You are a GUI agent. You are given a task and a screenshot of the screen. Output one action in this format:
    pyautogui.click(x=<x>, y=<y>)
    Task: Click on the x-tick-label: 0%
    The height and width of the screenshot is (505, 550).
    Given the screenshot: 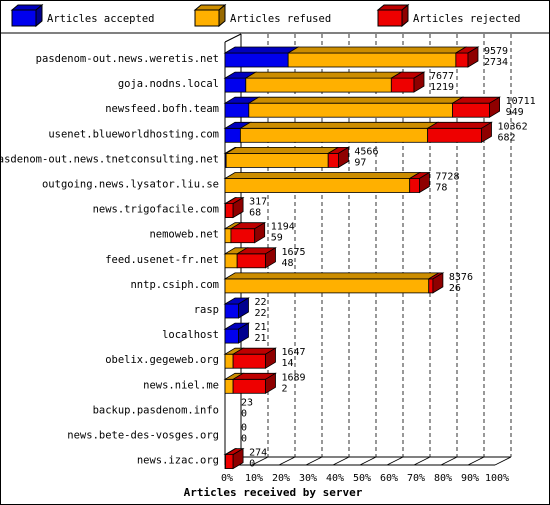 What is the action you would take?
    pyautogui.click(x=227, y=478)
    